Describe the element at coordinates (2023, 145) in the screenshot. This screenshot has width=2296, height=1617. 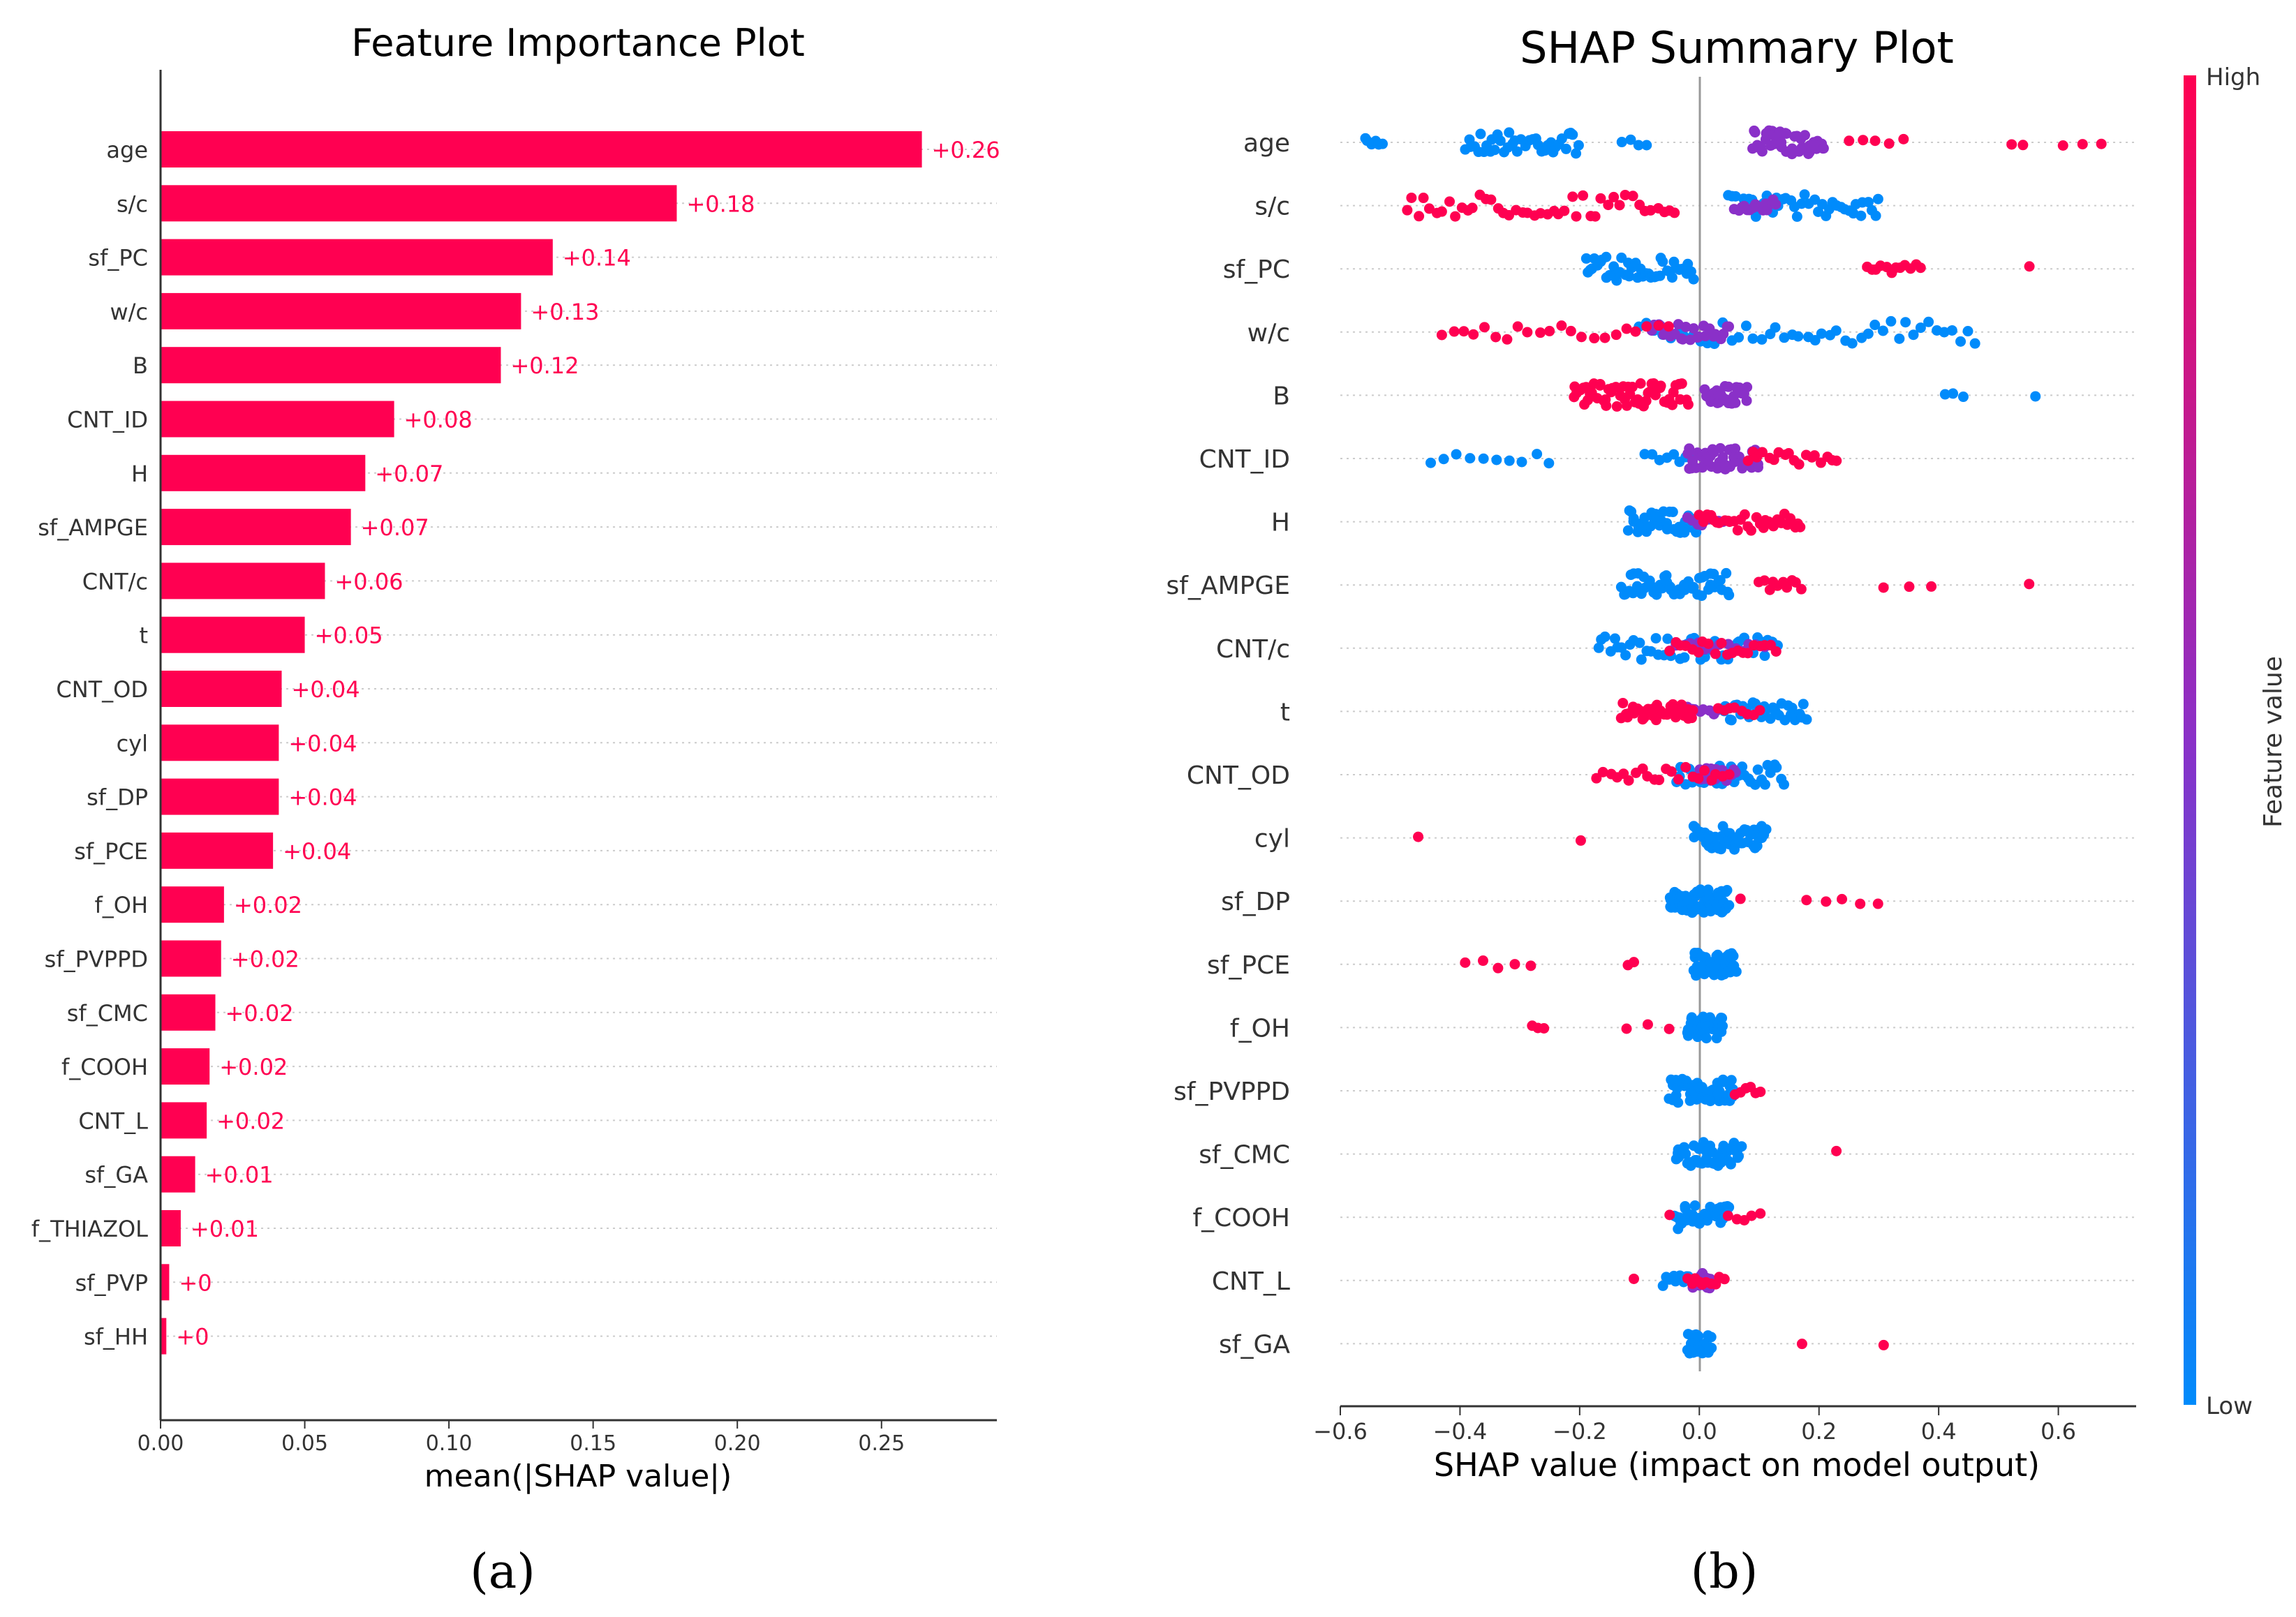
I see `point-age-high` at that location.